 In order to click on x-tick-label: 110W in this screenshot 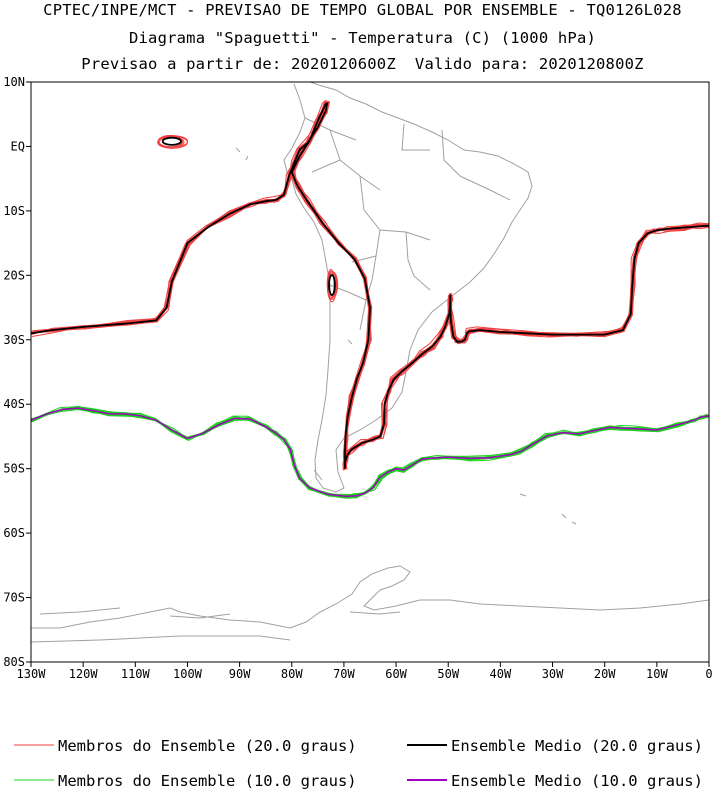, I will do `click(136, 674)`.